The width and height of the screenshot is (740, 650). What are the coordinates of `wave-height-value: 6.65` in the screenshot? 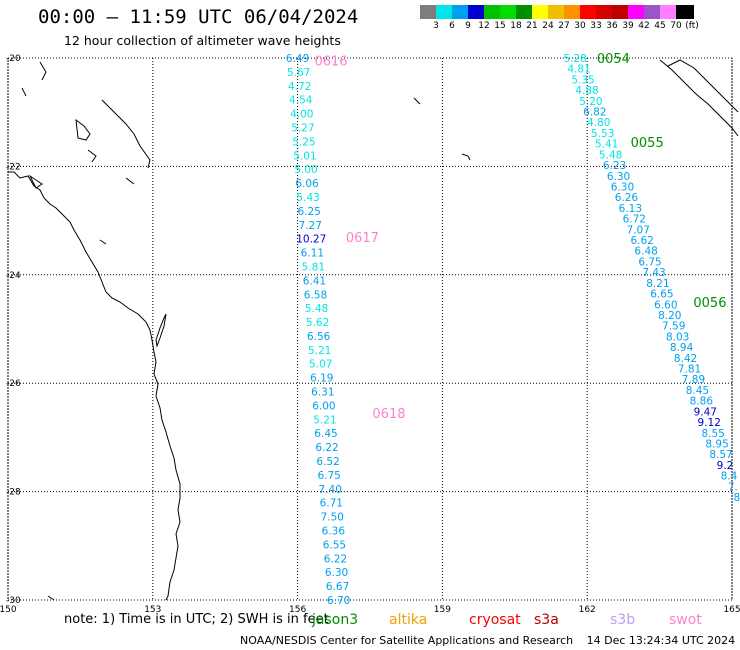 It's located at (661, 295).